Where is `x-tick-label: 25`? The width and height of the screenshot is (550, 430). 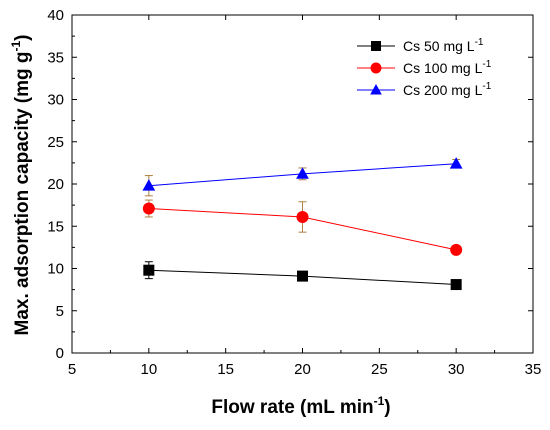
x-tick-label: 25 is located at coordinates (379, 369).